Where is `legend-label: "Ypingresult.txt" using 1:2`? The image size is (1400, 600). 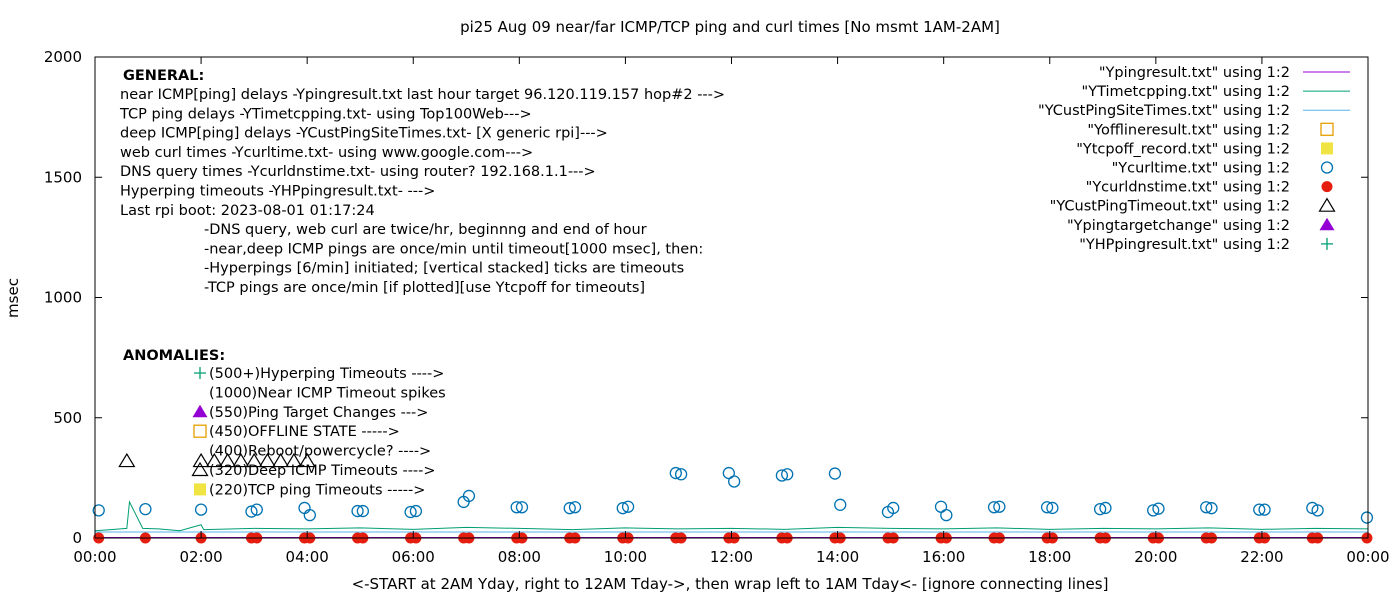 legend-label: "Ypingresult.txt" using 1:2 is located at coordinates (1194, 73).